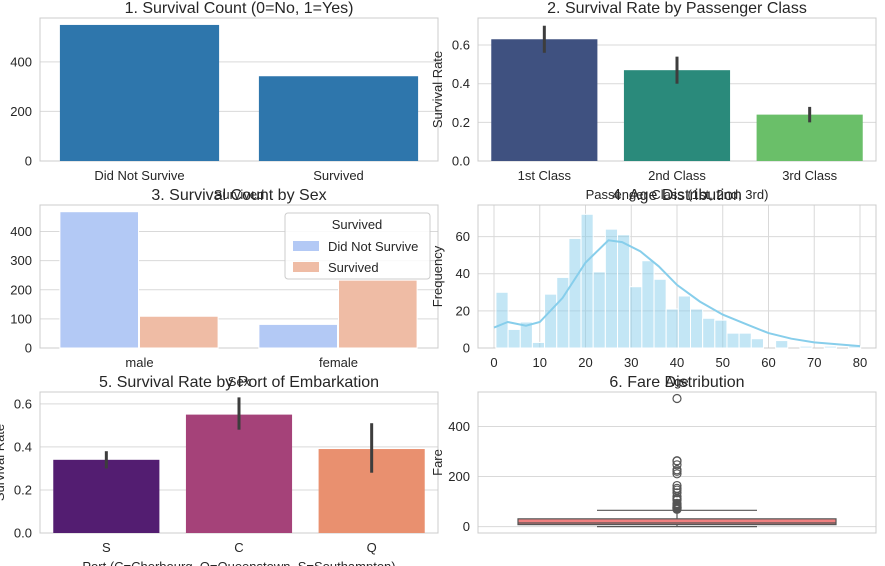 This screenshot has width=885, height=566. I want to click on y-tick-label: 300, so click(21, 260).